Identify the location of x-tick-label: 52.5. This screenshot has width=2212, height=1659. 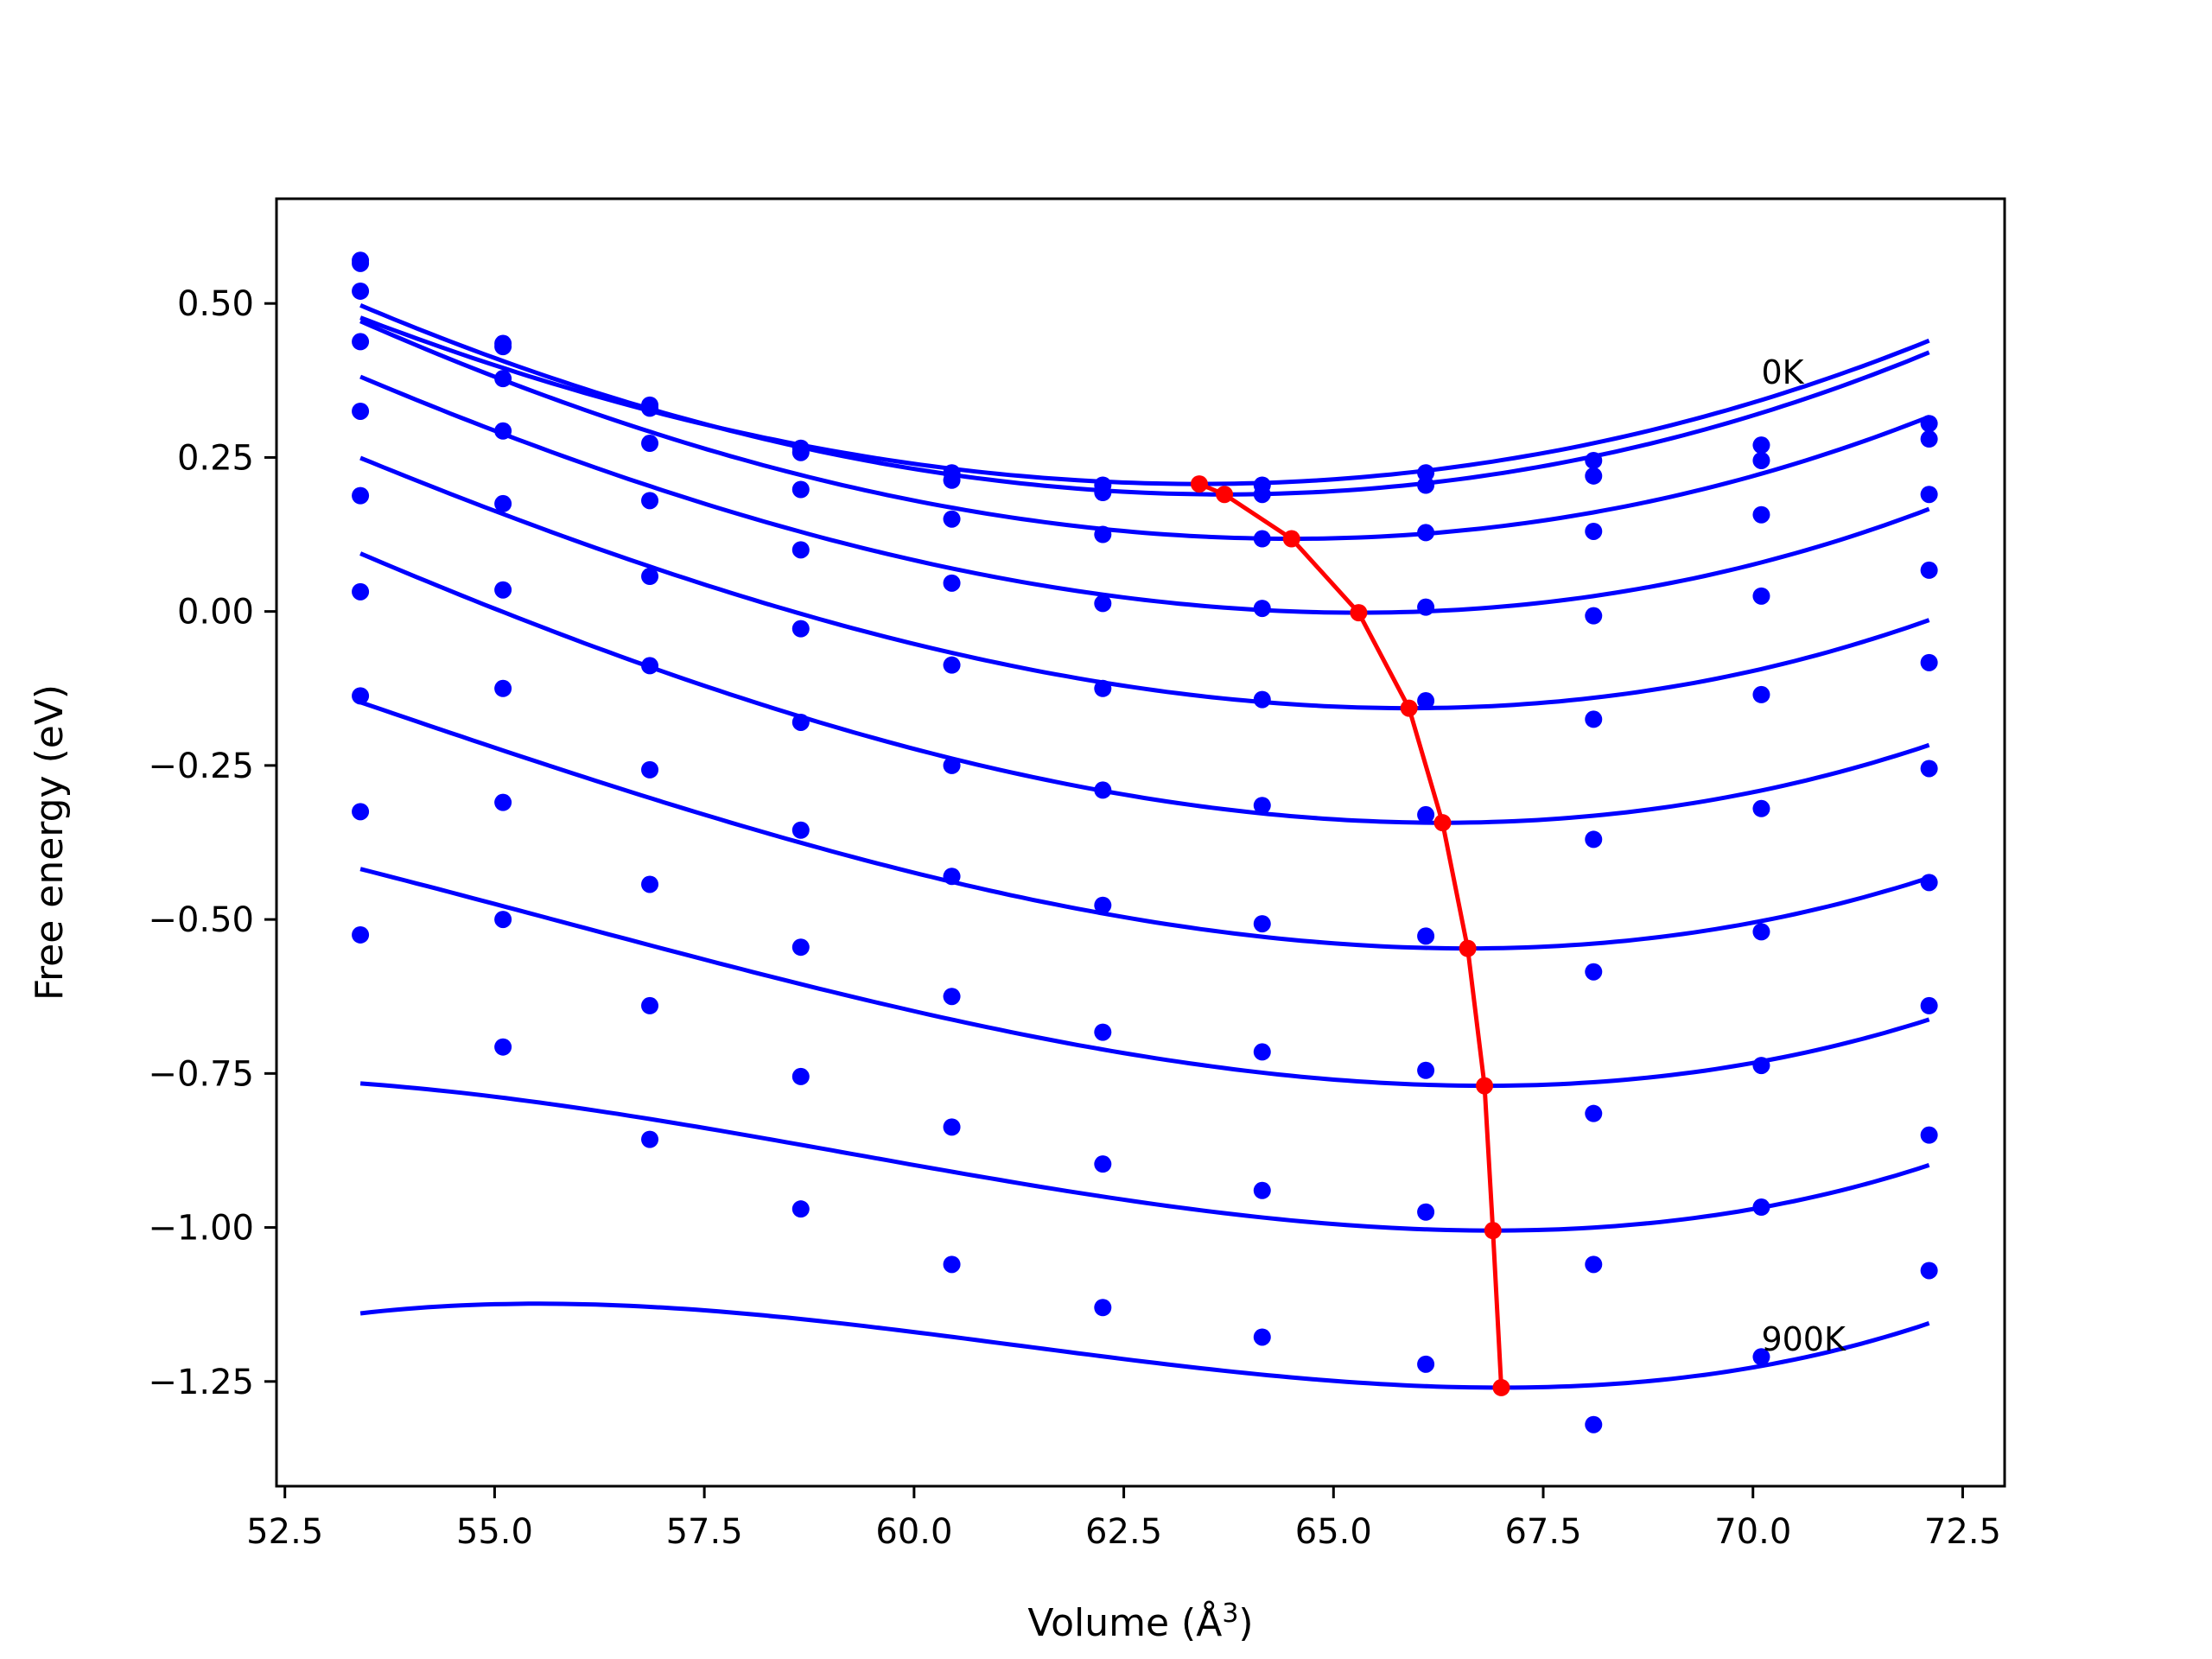
(284, 1532).